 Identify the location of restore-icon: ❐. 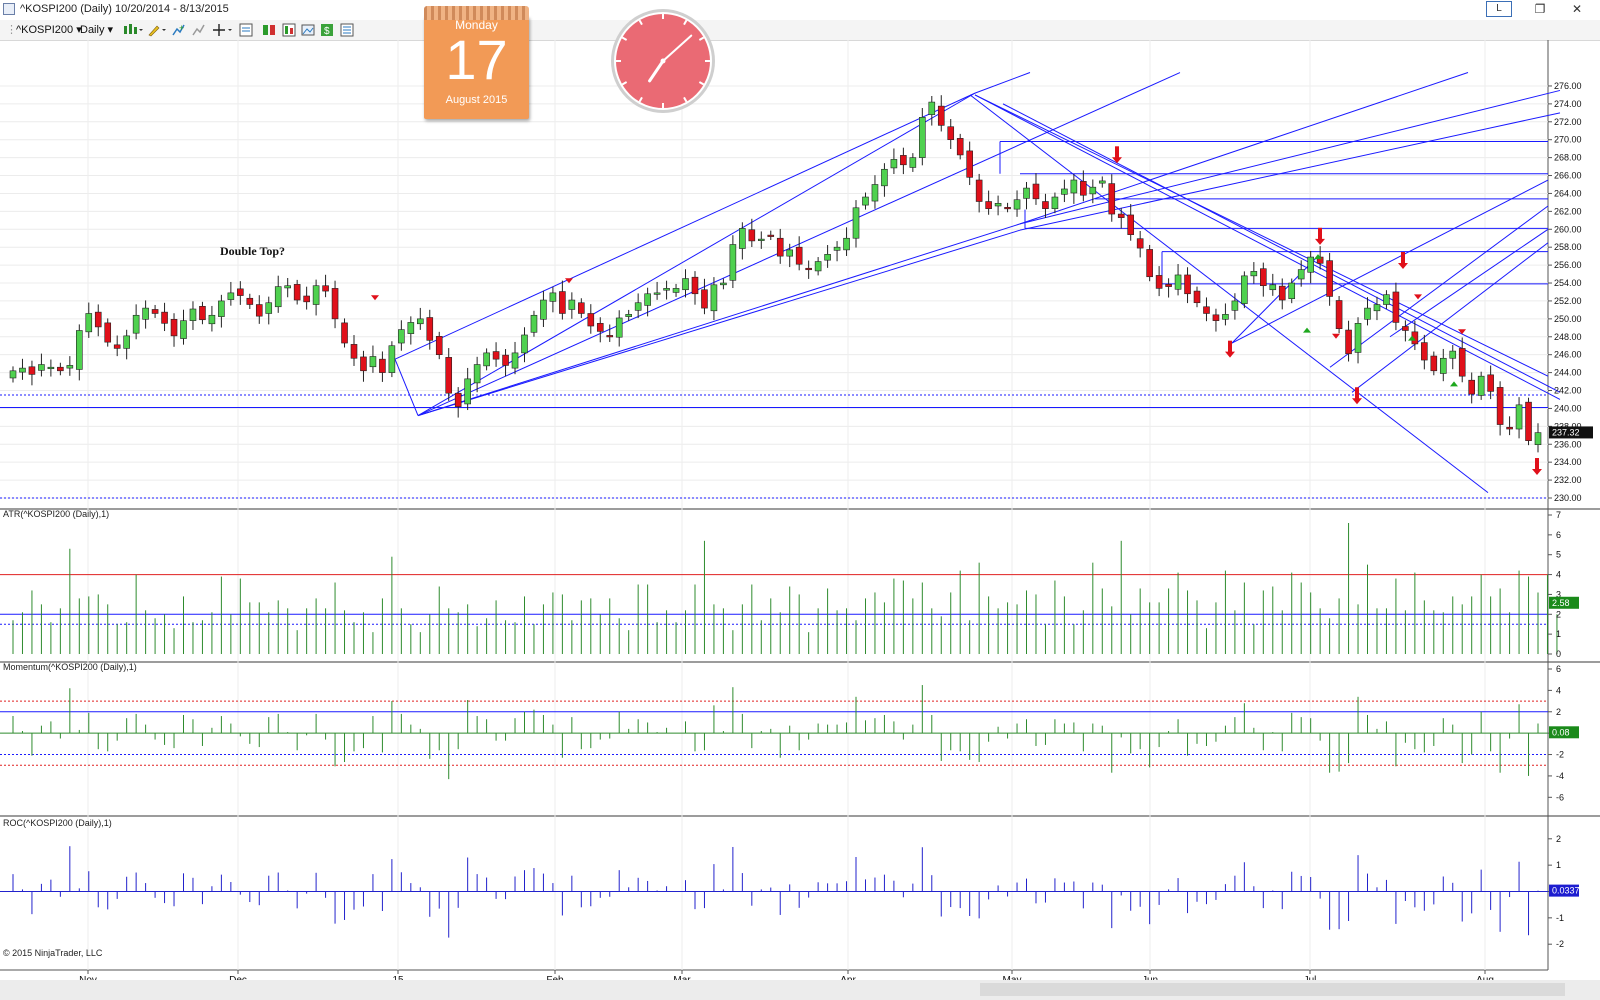
(1540, 9).